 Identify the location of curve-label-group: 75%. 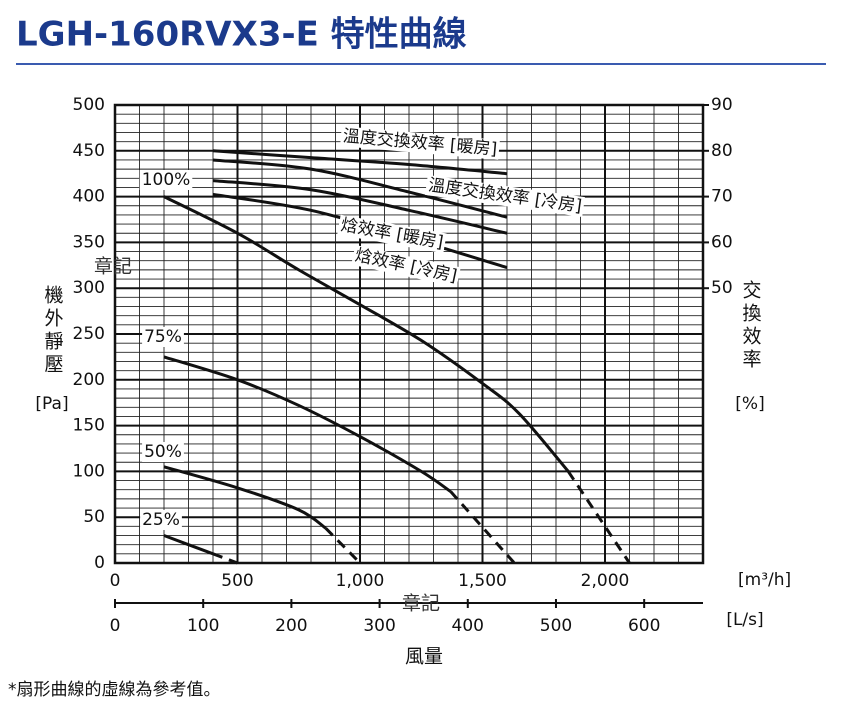
(163, 337).